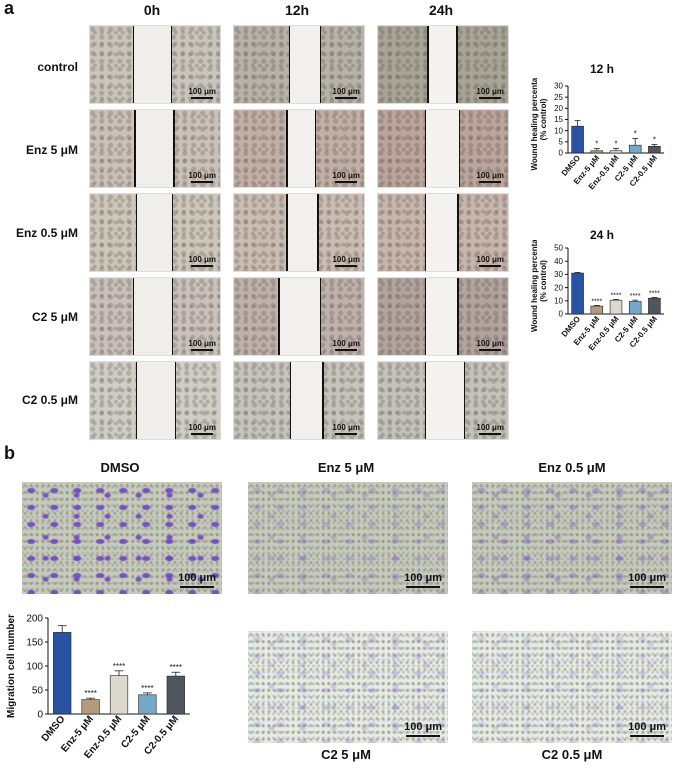 This screenshot has height=775, width=675. Describe the element at coordinates (49, 400) in the screenshot. I see `row-label-c2-05: C2 0.5 μM` at that location.